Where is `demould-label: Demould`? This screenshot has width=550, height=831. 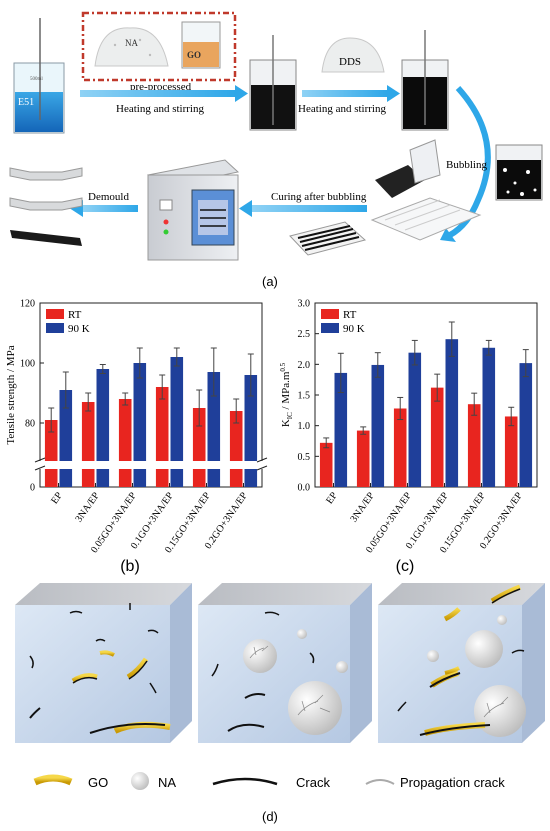
demould-label: Demould is located at coordinates (108, 197).